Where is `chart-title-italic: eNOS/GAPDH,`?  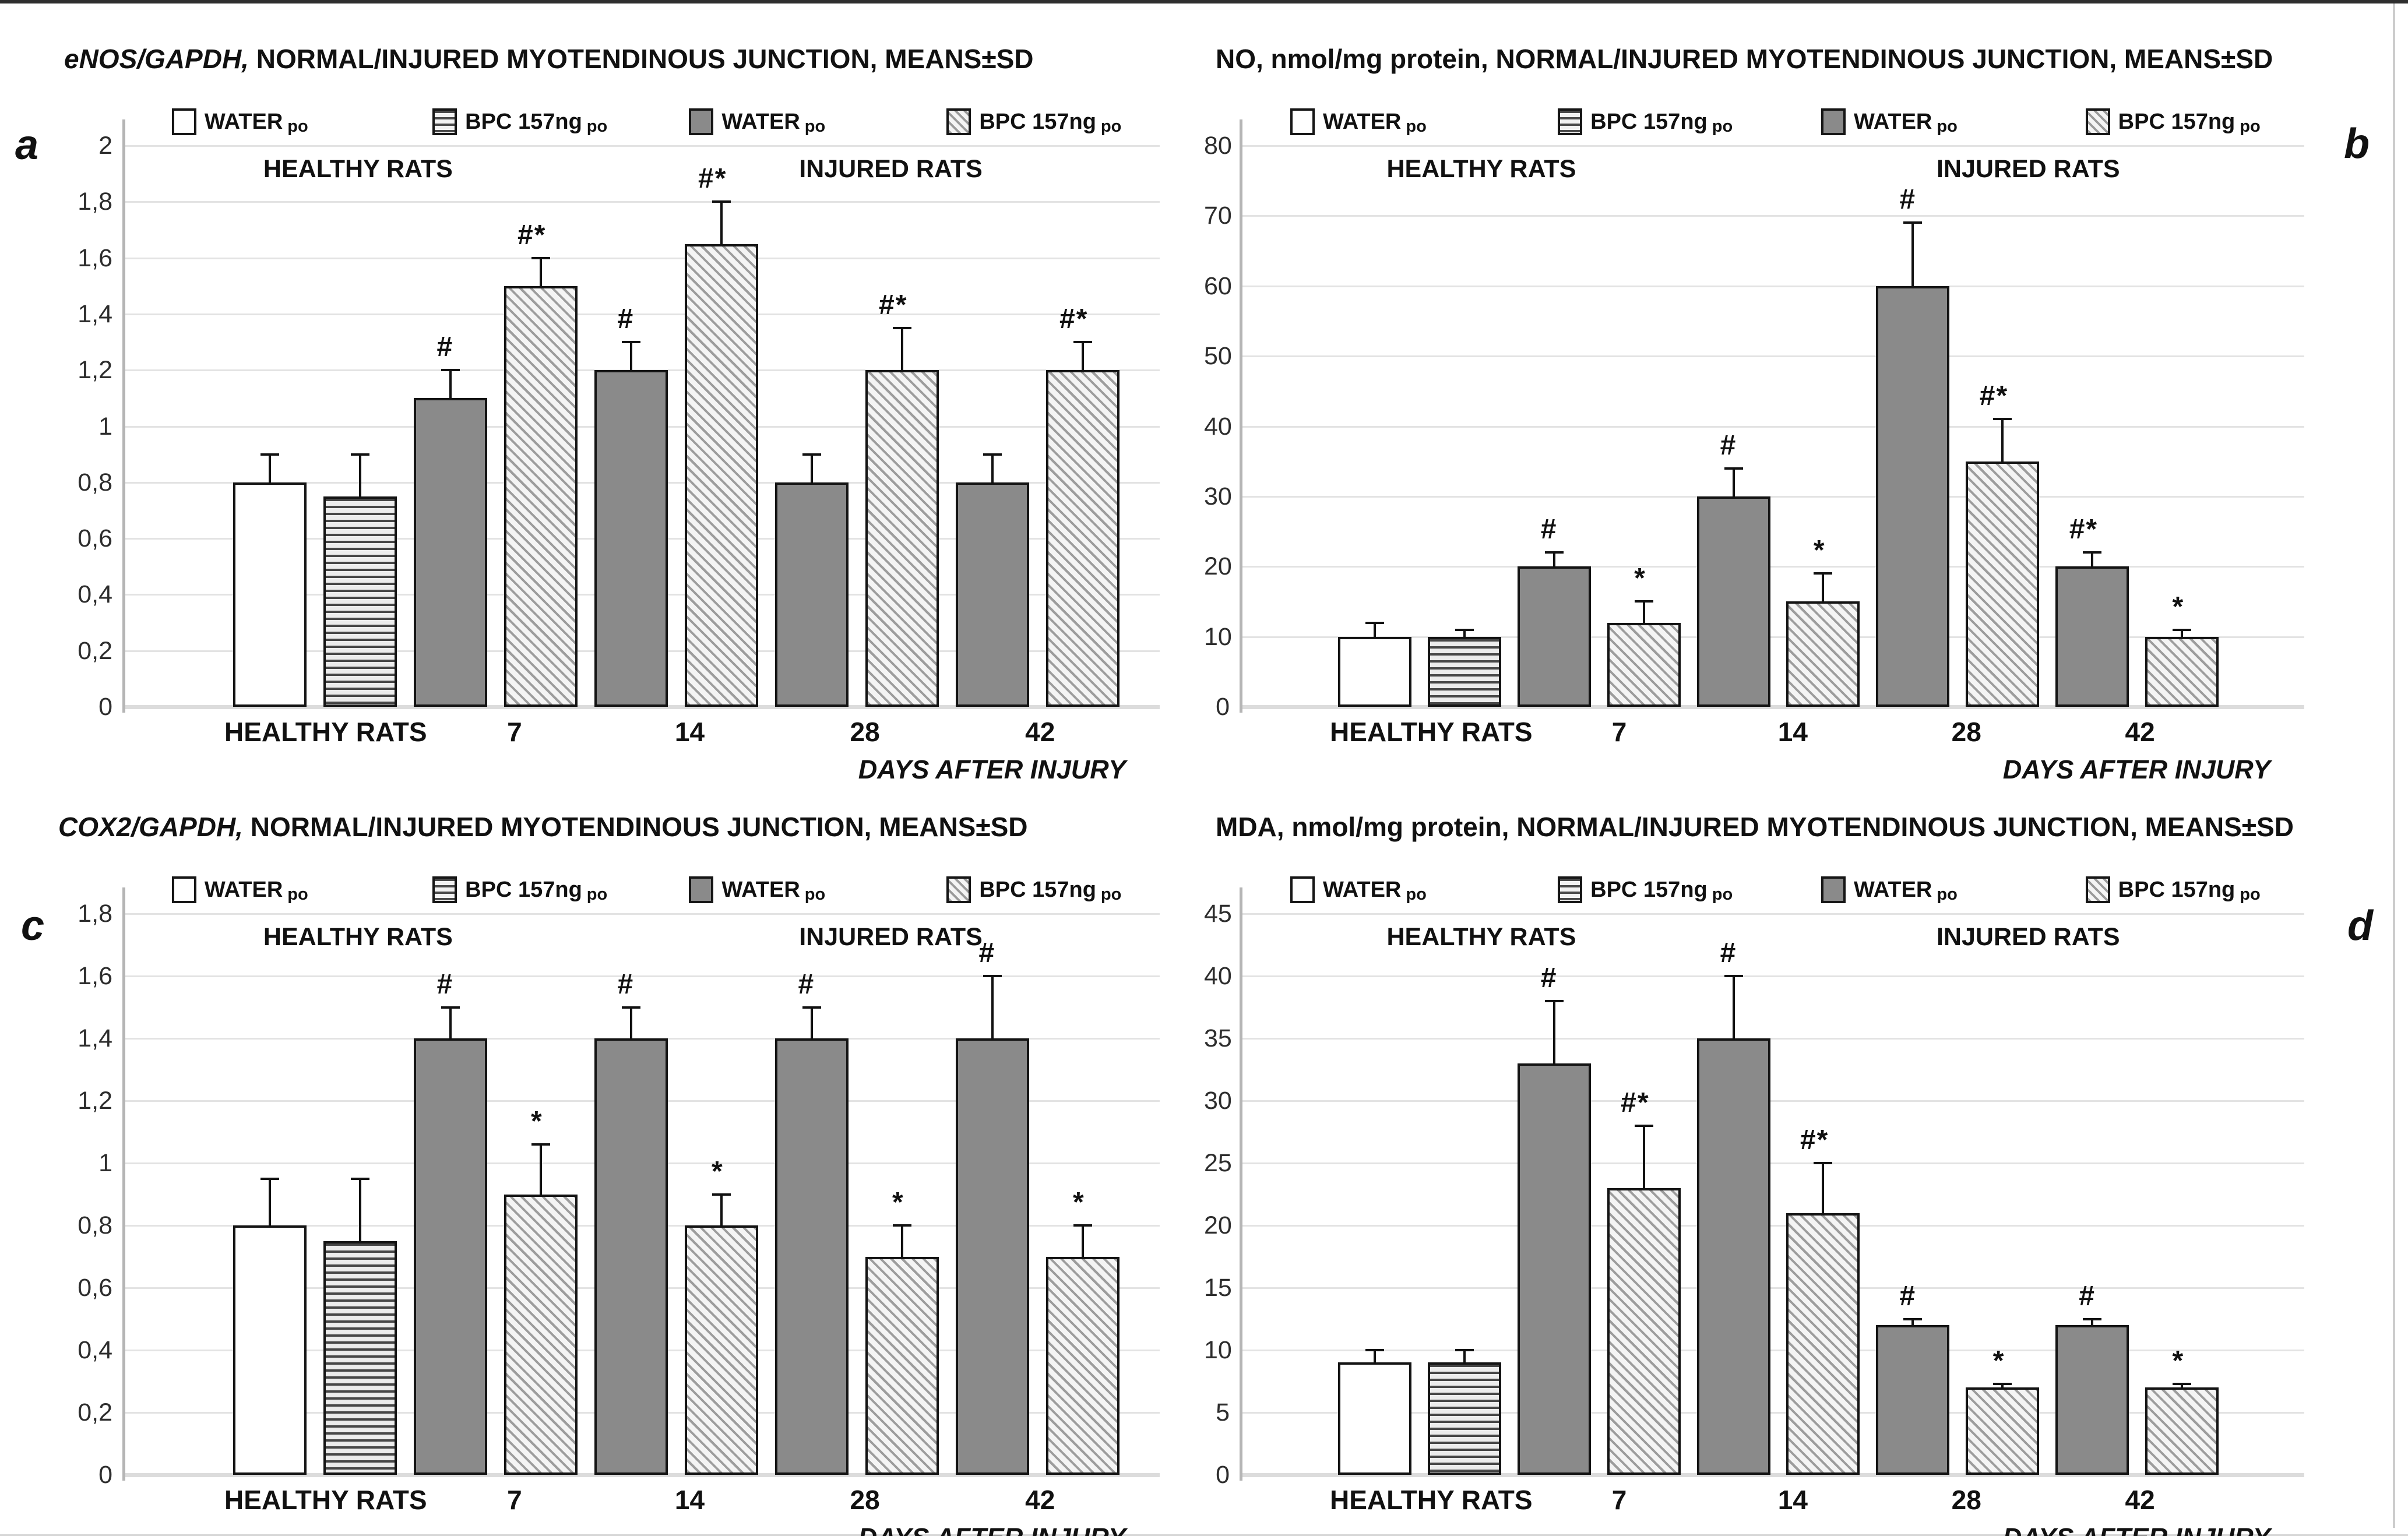 chart-title-italic: eNOS/GAPDH, is located at coordinates (156, 59).